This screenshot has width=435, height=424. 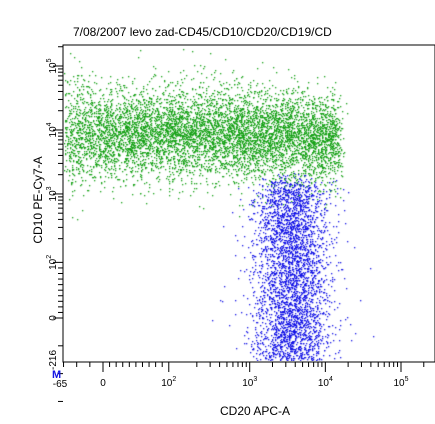 What do you see at coordinates (52, 262) in the screenshot?
I see `y-tick-label: 10²` at bounding box center [52, 262].